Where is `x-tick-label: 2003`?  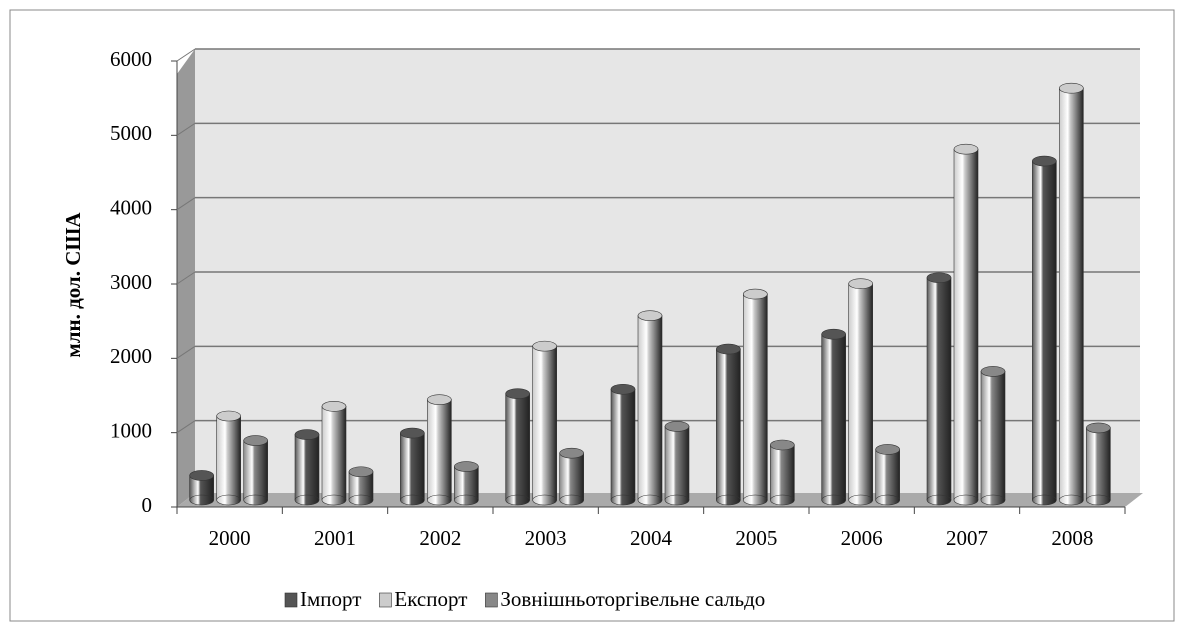
x-tick-label: 2003 is located at coordinates (546, 538).